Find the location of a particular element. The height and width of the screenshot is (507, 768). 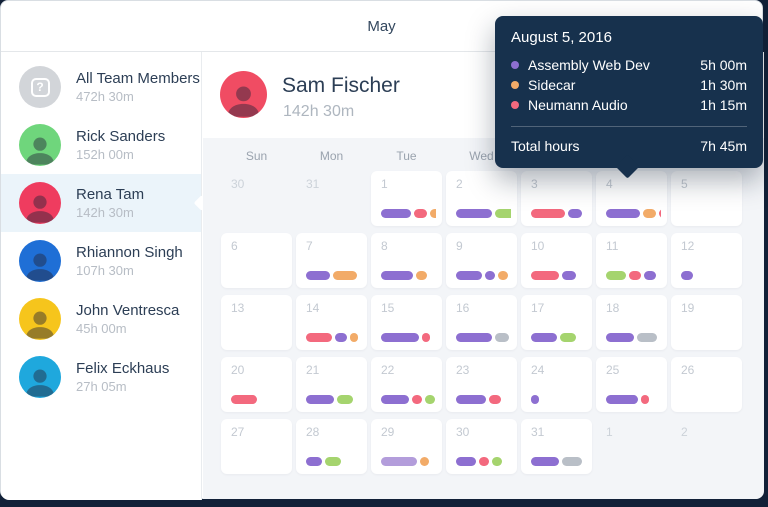

calendar-day-cell: 17 is located at coordinates (556, 322).